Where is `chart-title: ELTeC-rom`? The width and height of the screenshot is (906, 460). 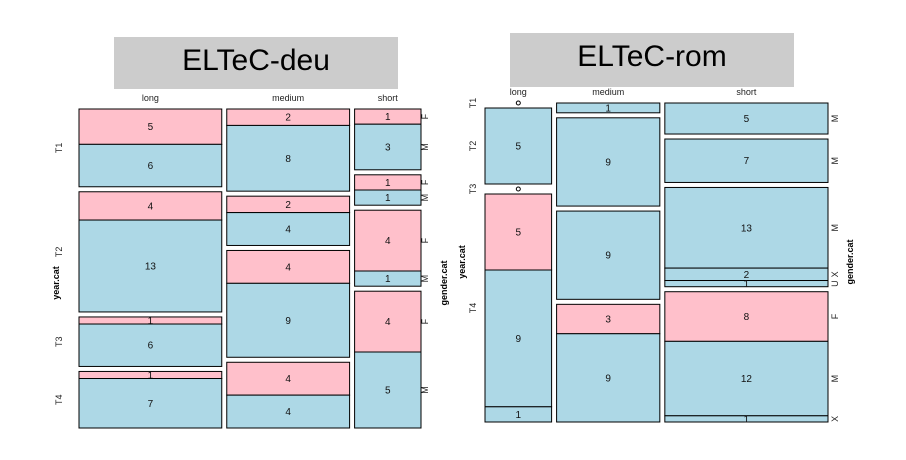
chart-title: ELTeC-rom is located at coordinates (651, 56).